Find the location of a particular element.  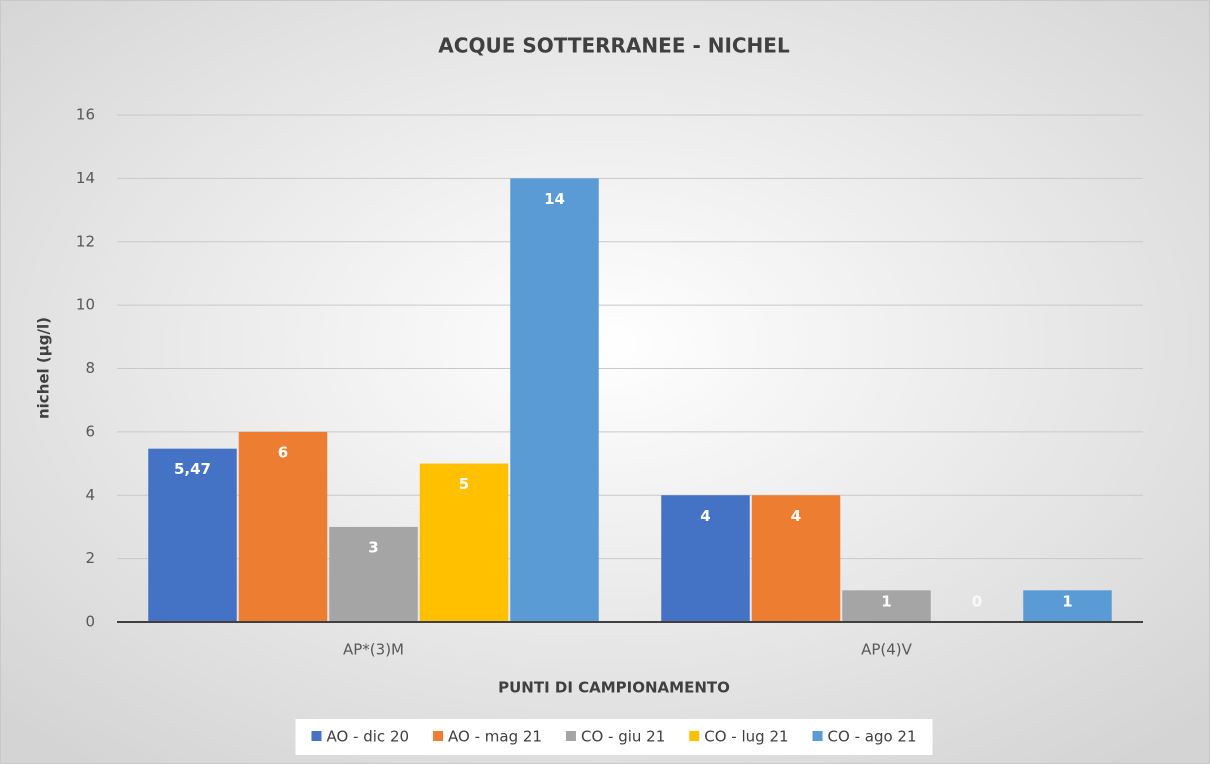

legend-label: AO - dic 20 is located at coordinates (367, 737).